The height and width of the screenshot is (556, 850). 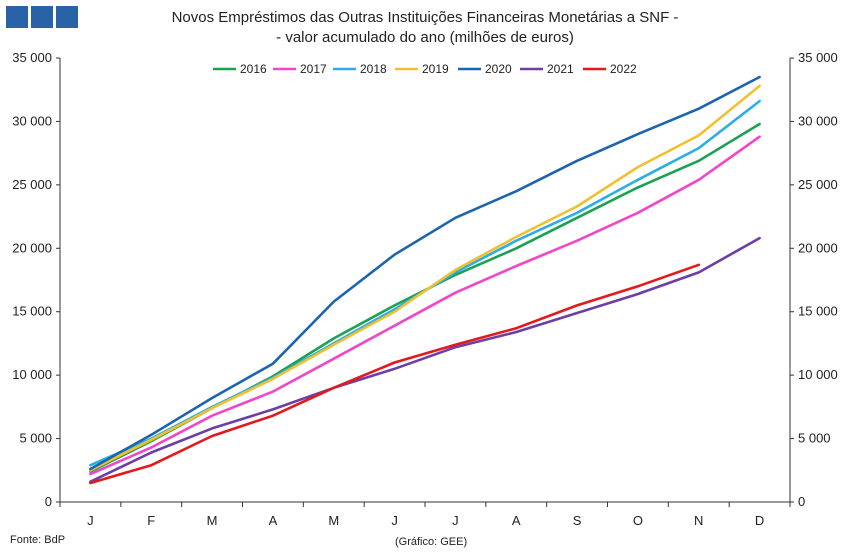 What do you see at coordinates (373, 69) in the screenshot?
I see `legend-label-2018: 2018` at bounding box center [373, 69].